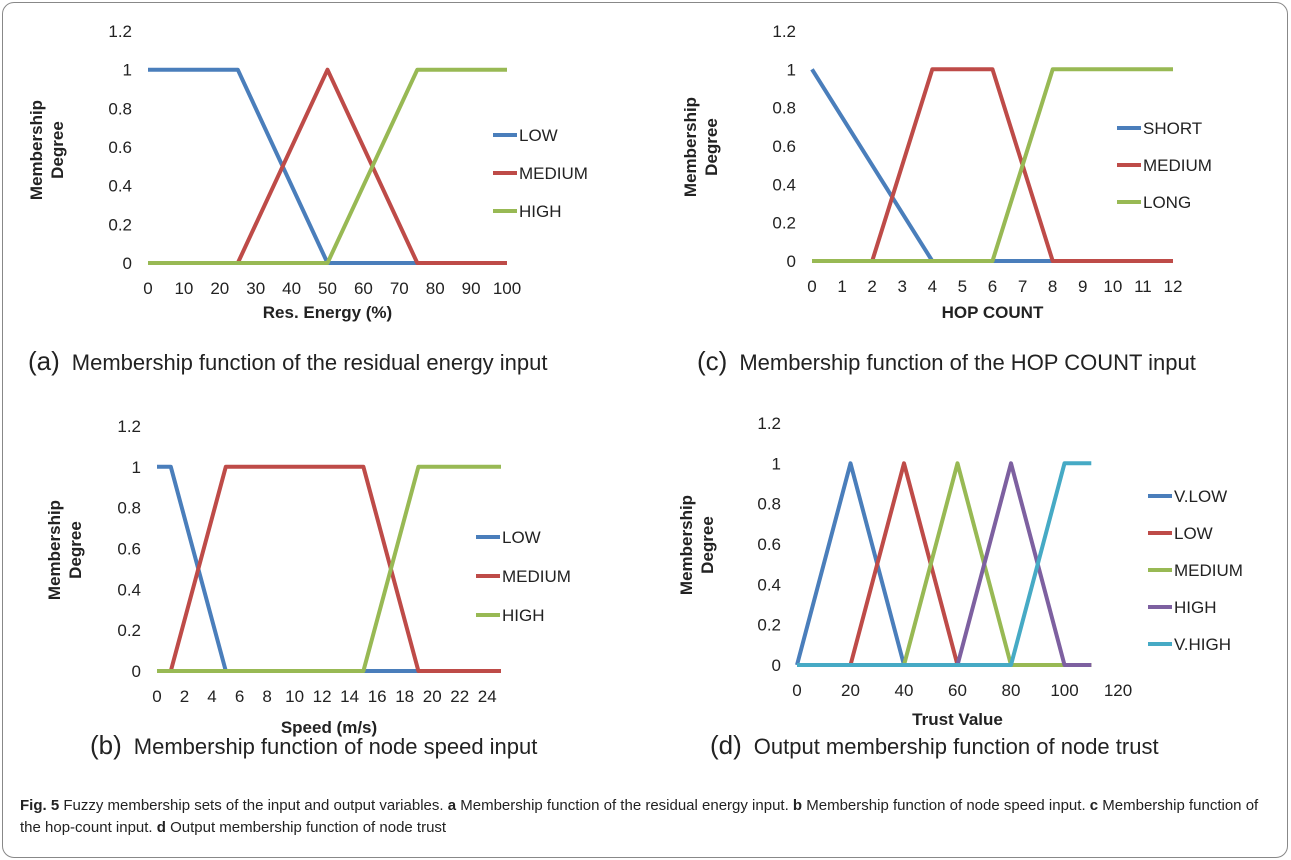 This screenshot has height=860, width=1291. I want to click on series-line-vlow, so click(943, 564).